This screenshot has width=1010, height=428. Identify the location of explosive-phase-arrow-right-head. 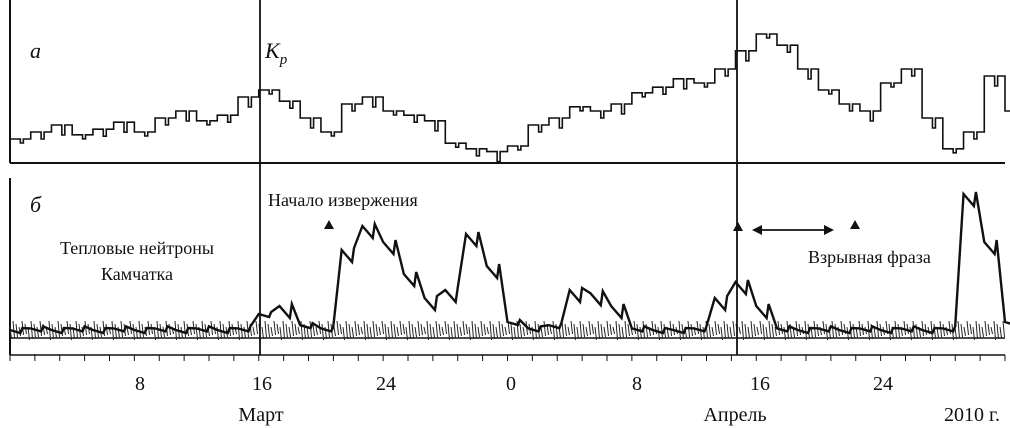
(829, 230).